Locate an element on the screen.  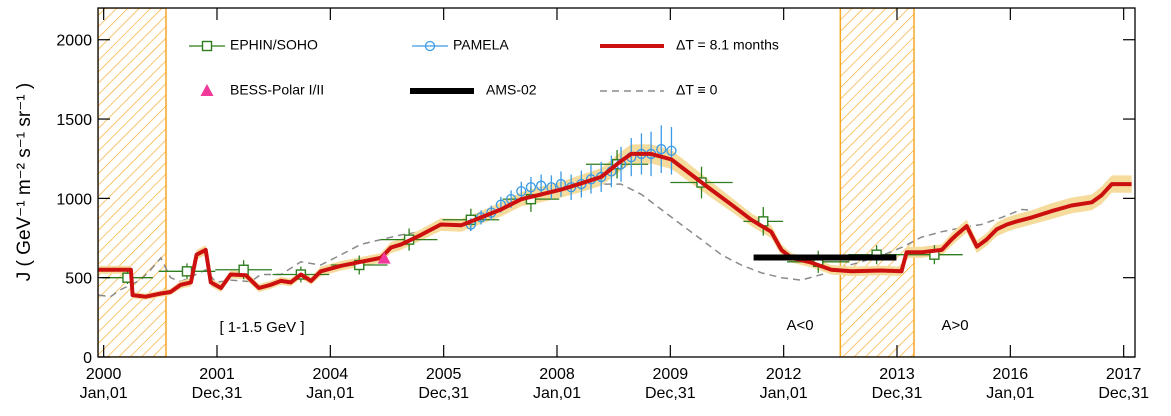
x-tick-label-line: 2017 is located at coordinates (1124, 374).